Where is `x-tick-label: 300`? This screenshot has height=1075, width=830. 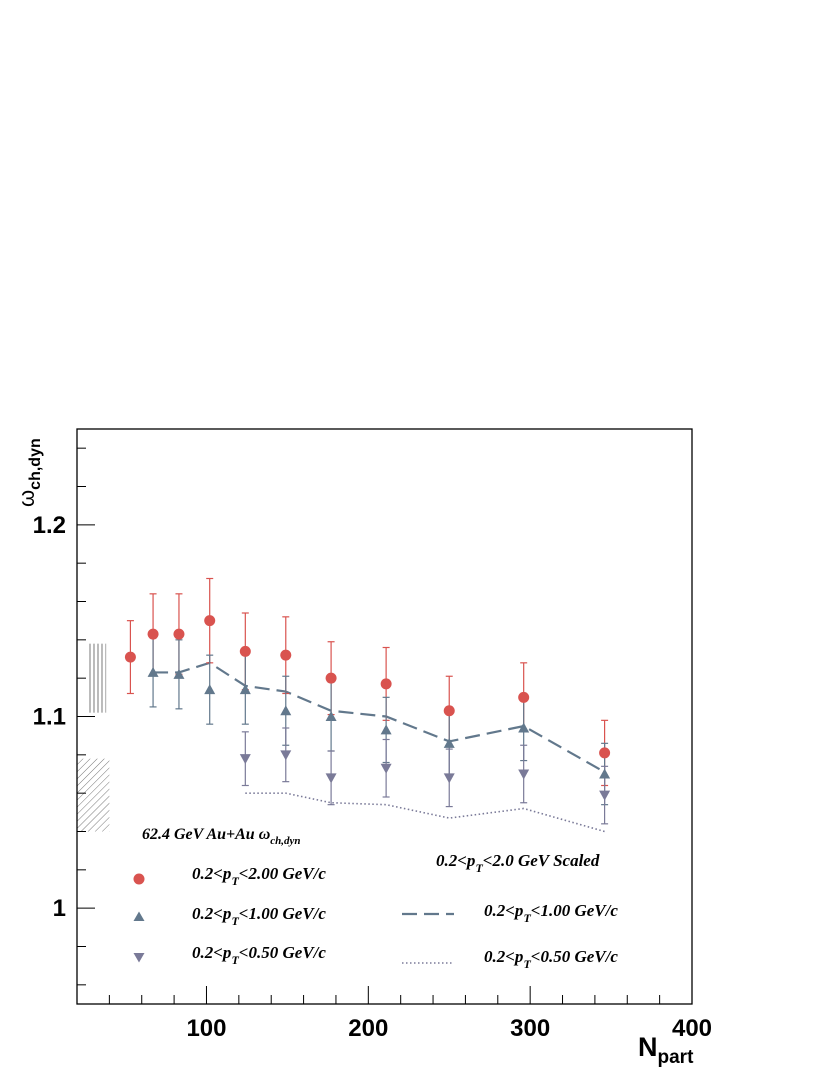
x-tick-label: 300 is located at coordinates (530, 1028).